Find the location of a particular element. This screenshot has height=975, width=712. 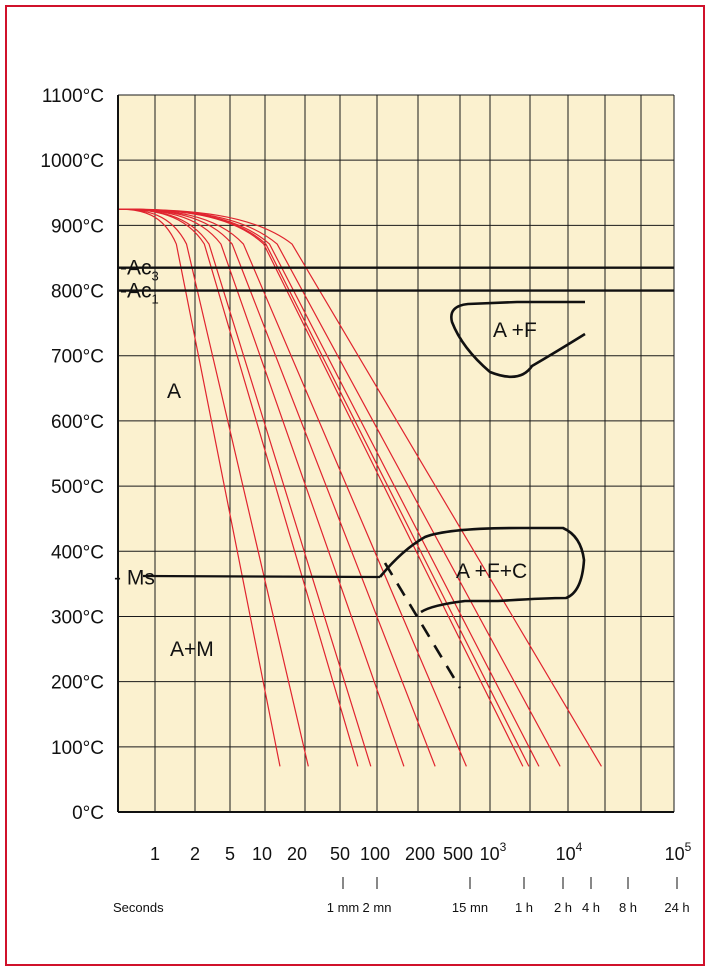

y-tick-label: 1000°C is located at coordinates (72, 161).